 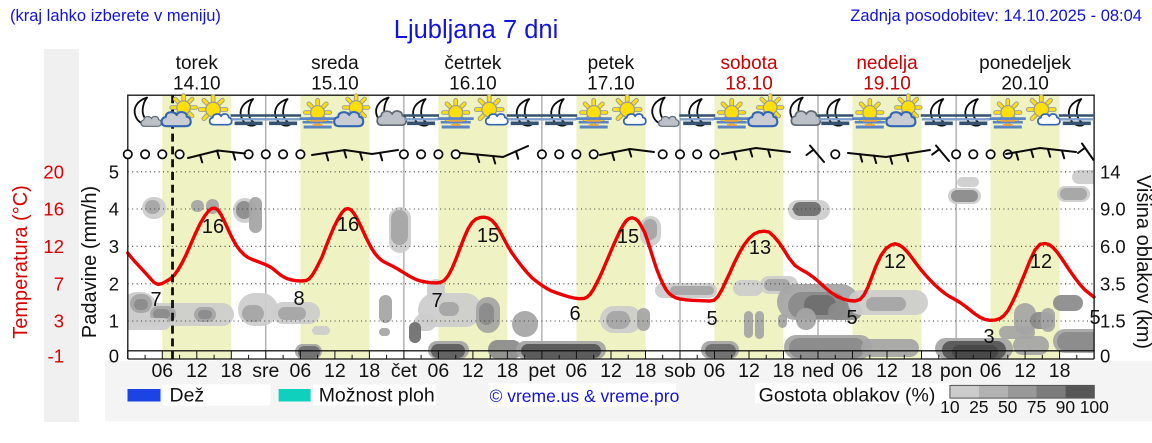 What do you see at coordinates (749, 84) in the screenshot?
I see `svg-text: 18.10` at bounding box center [749, 84].